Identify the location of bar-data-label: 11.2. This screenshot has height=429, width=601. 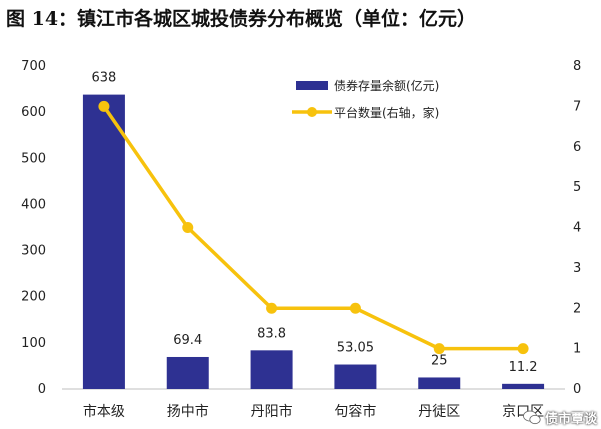
(523, 367).